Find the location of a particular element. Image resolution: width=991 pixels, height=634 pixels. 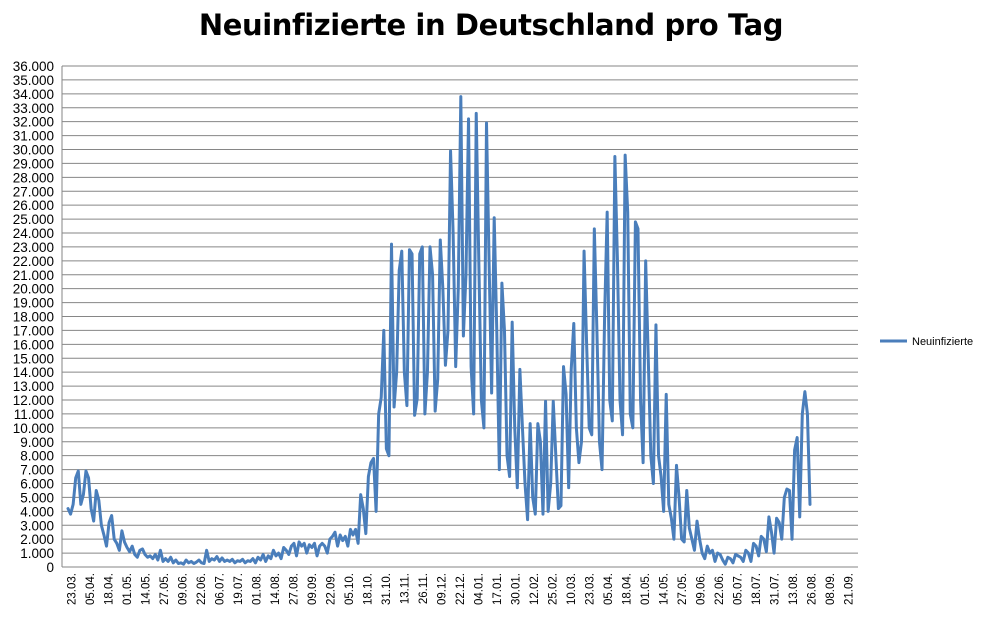

y-tick-label: 14.000 is located at coordinates (33, 372).